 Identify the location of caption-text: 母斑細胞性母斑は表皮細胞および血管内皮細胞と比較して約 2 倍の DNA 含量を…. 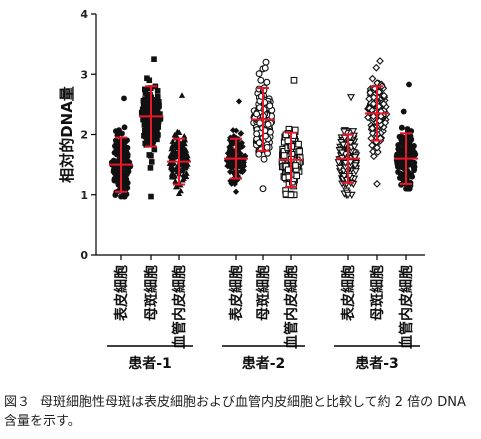
(235, 412).